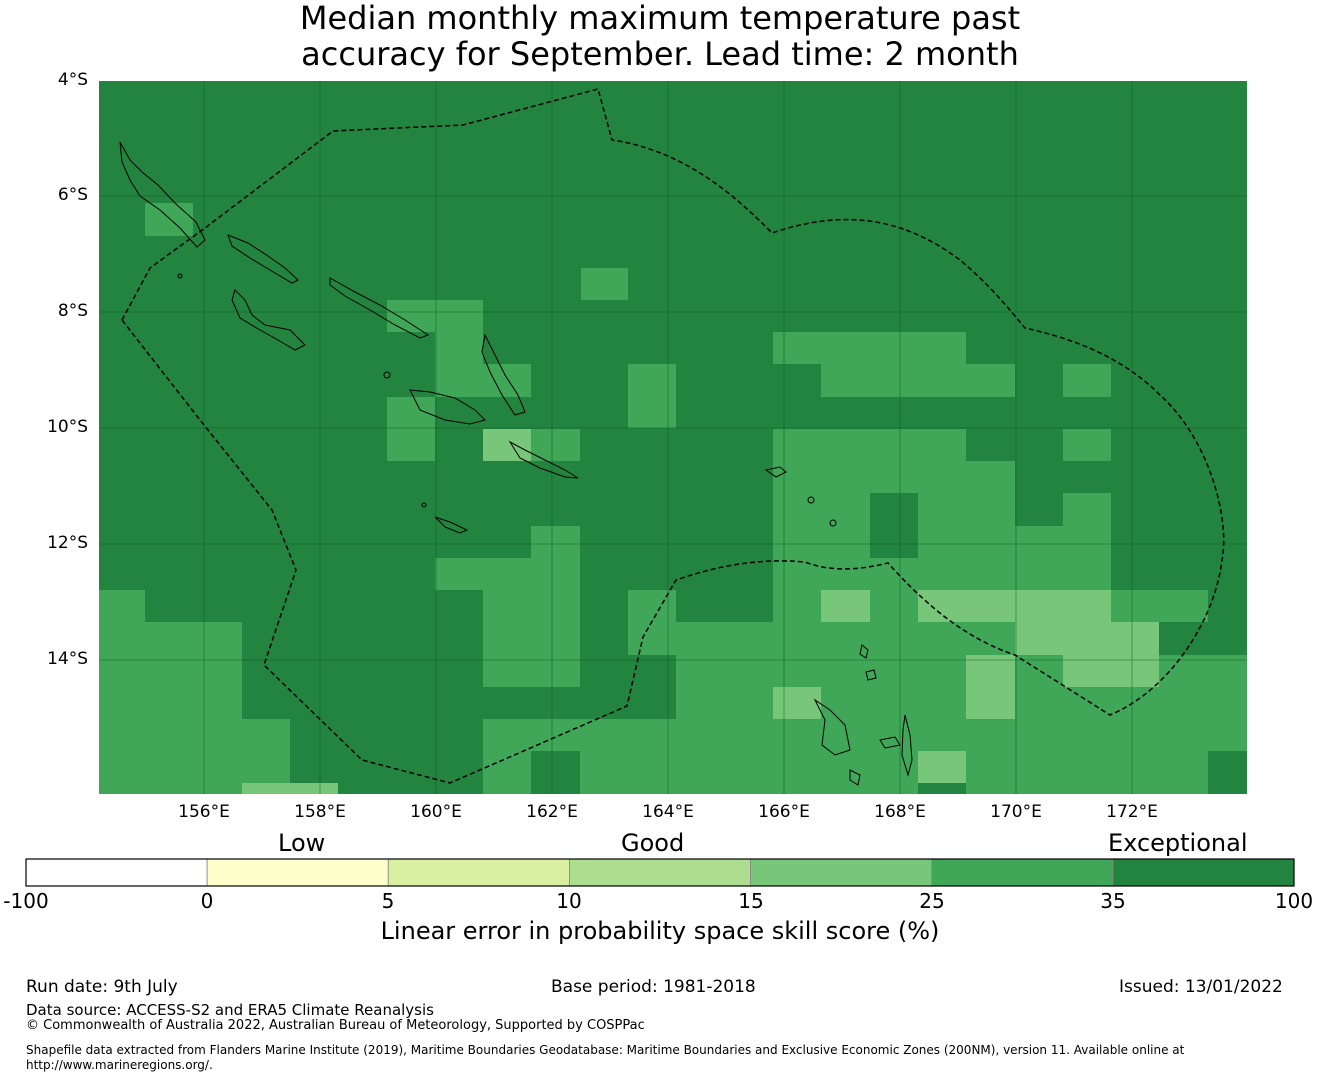 Image resolution: width=1320 pixels, height=1080 pixels. Describe the element at coordinates (72, 311) in the screenshot. I see `lat-label-8s: 8°S` at that location.